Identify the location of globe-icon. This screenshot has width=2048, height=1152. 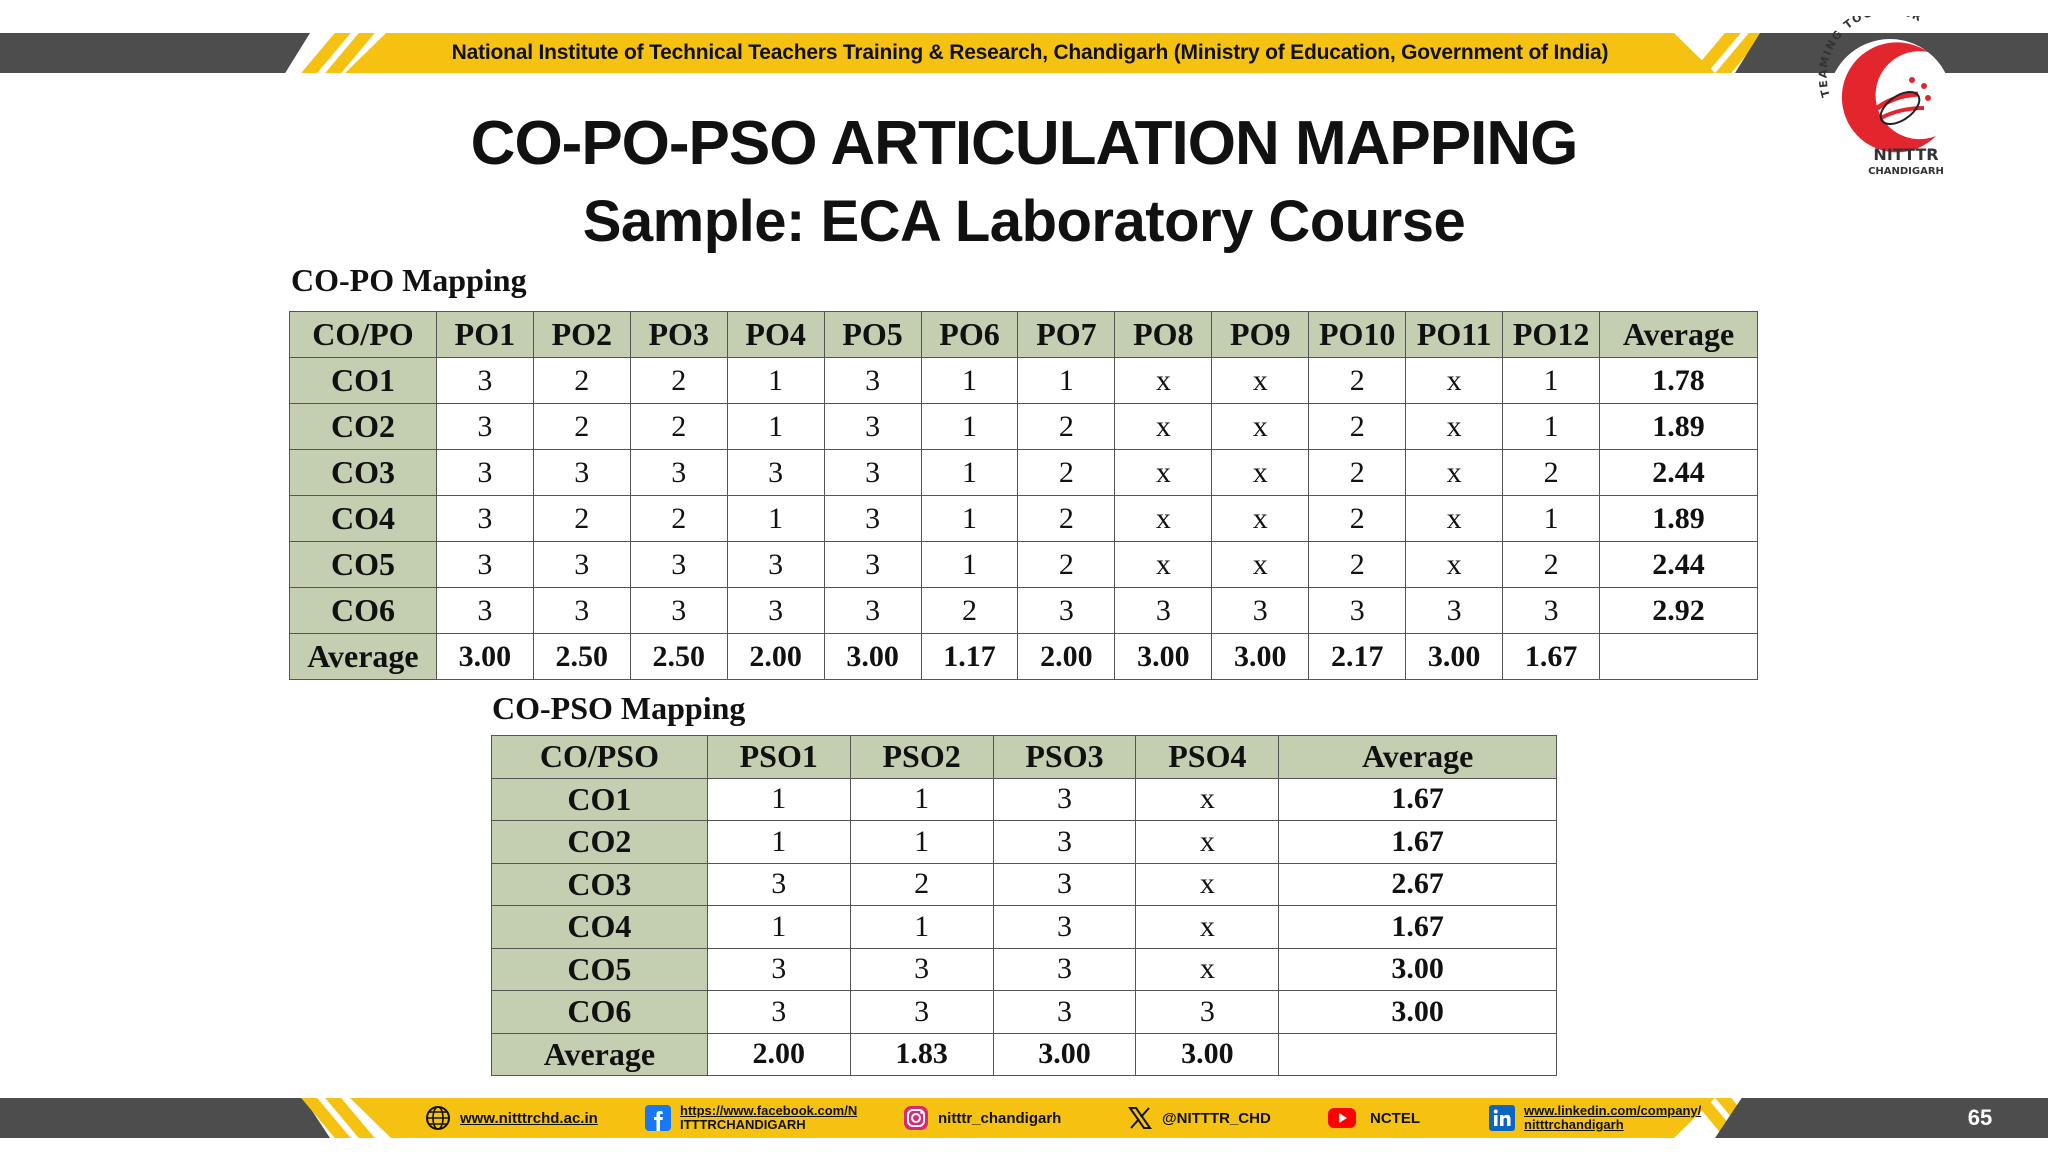
(438, 1118).